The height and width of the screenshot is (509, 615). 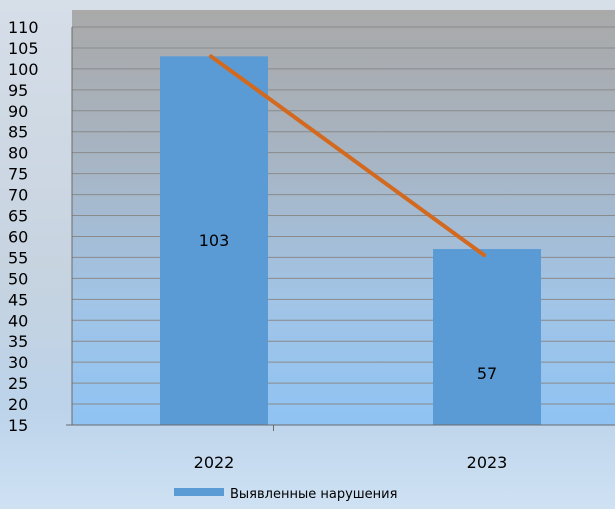 What do you see at coordinates (18, 278) in the screenshot?
I see `y-tick-label: 50` at bounding box center [18, 278].